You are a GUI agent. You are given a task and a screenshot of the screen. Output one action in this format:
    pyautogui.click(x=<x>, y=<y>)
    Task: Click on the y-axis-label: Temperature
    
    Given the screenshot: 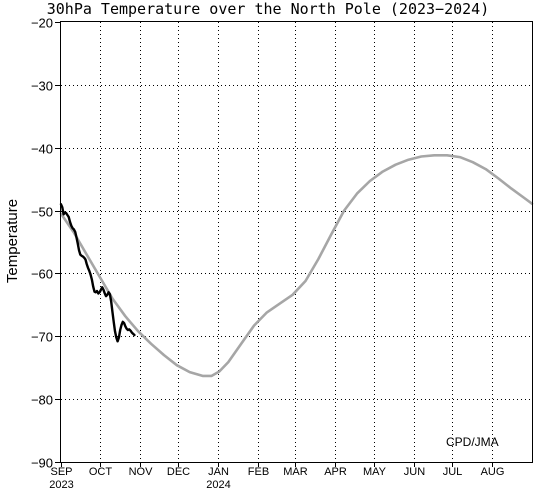 What is the action you would take?
    pyautogui.click(x=12, y=241)
    